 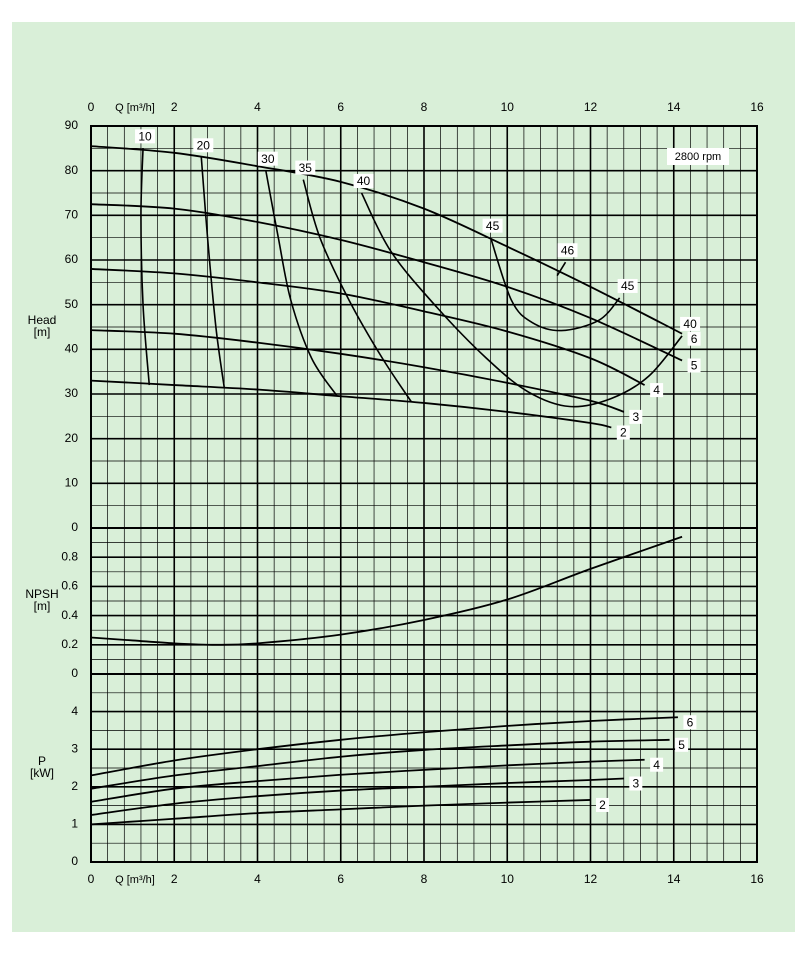 I want to click on y-tick-label: 0.8, so click(x=69, y=556).